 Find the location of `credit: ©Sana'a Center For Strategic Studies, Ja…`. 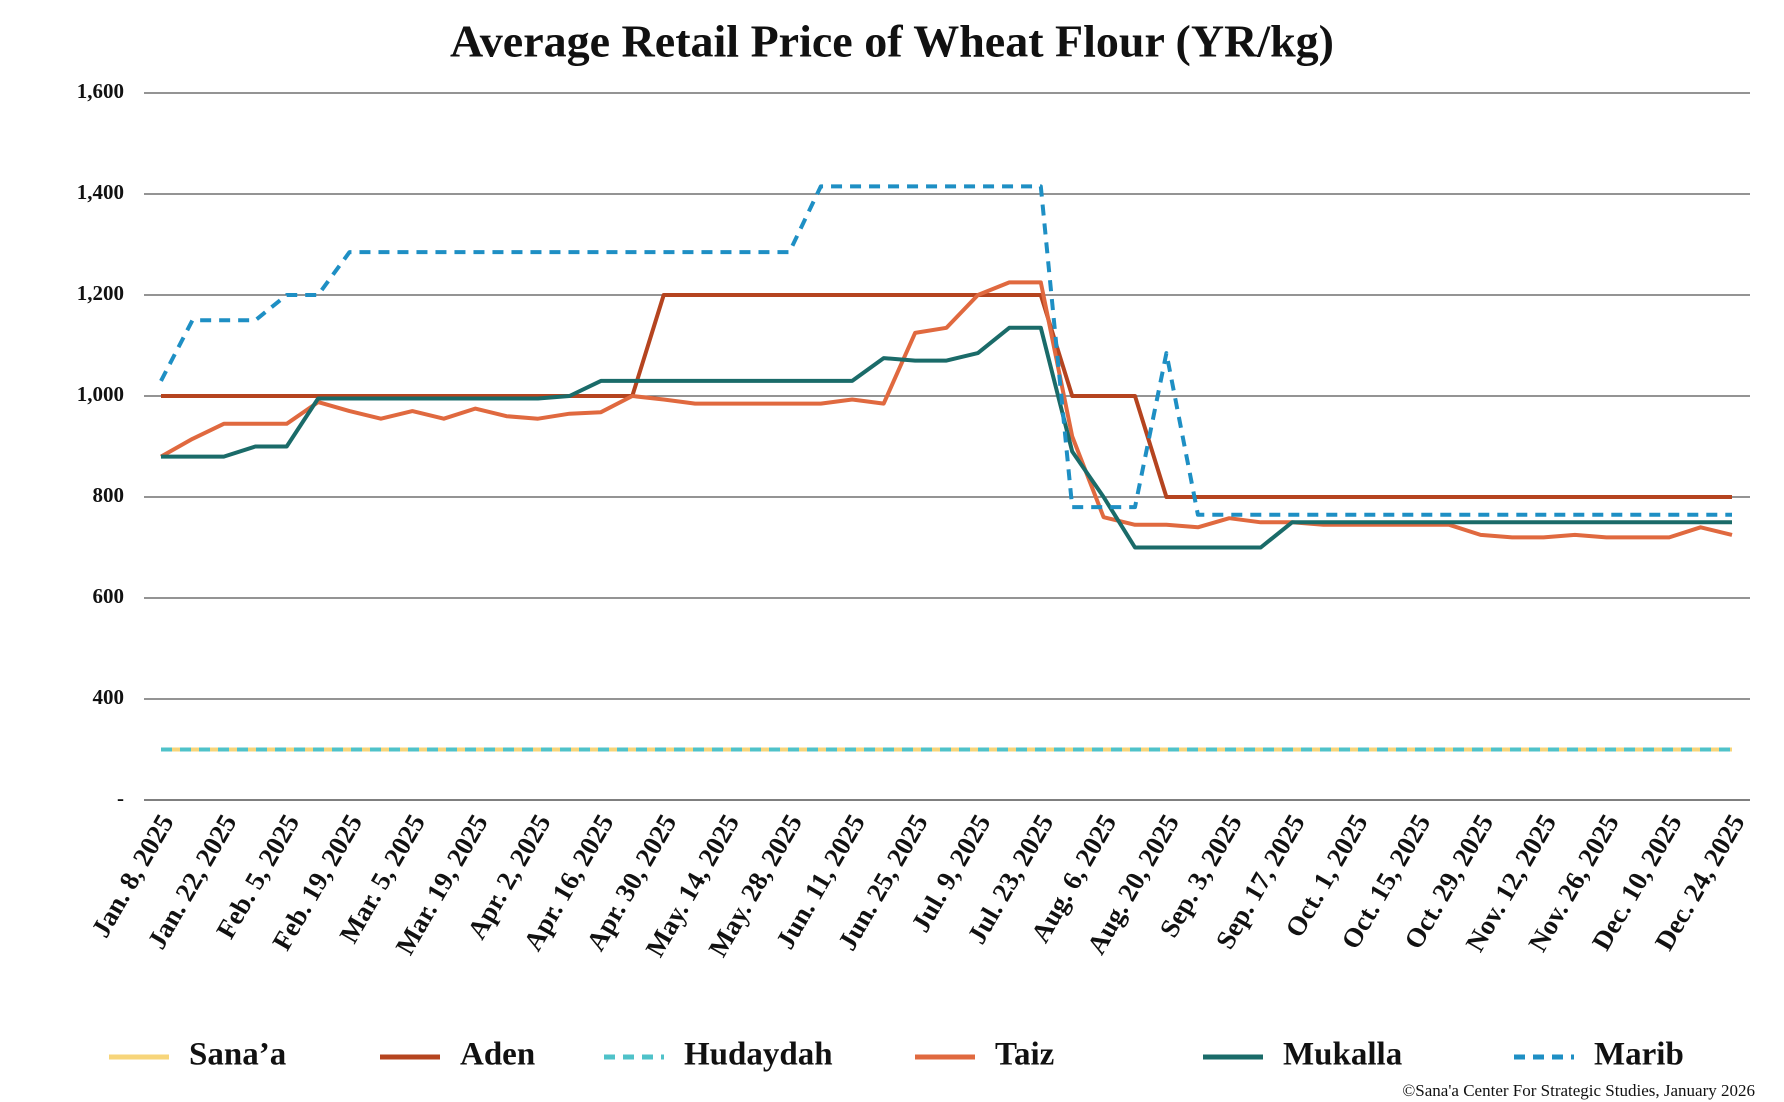

credit: ©Sana'a Center For Strategic Studies, Ja… is located at coordinates (1578, 1090).